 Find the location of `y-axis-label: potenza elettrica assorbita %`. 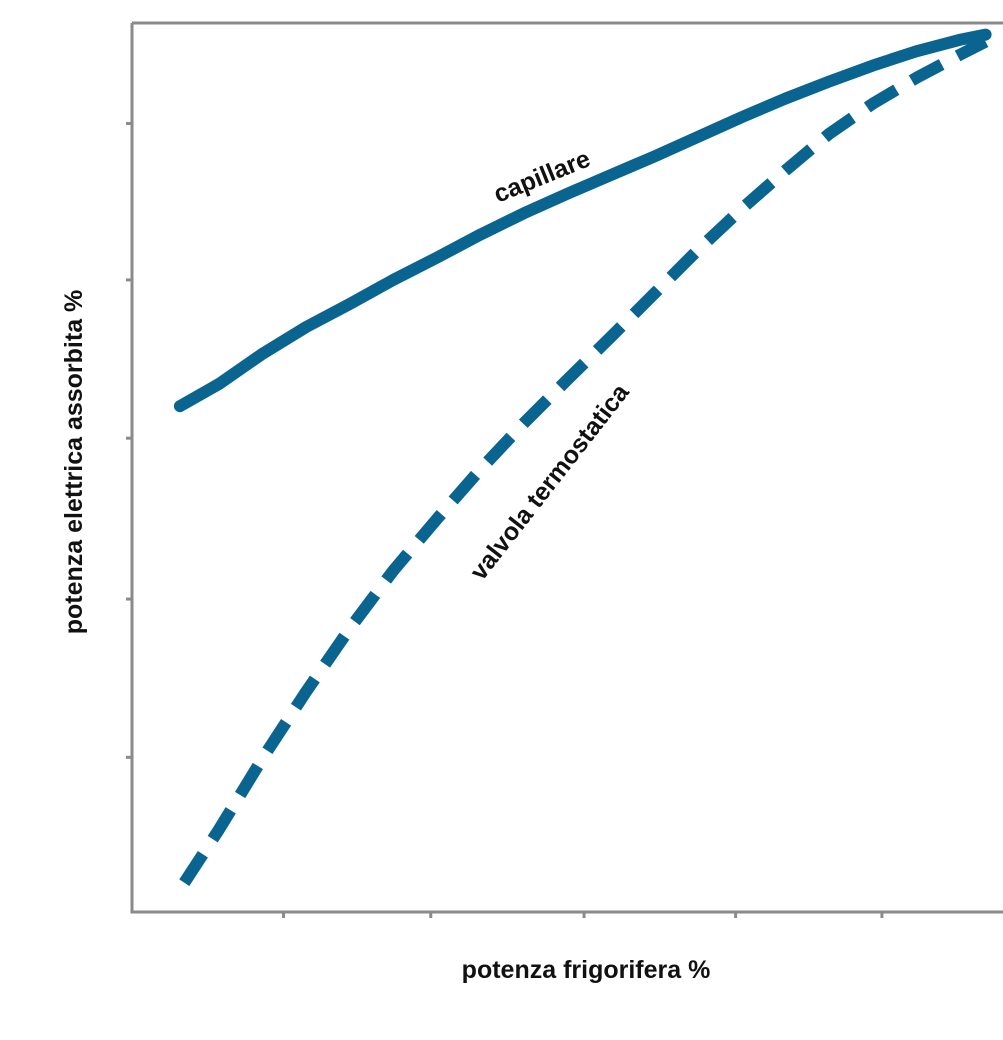

y-axis-label: potenza elettrica assorbita % is located at coordinates (74, 462).